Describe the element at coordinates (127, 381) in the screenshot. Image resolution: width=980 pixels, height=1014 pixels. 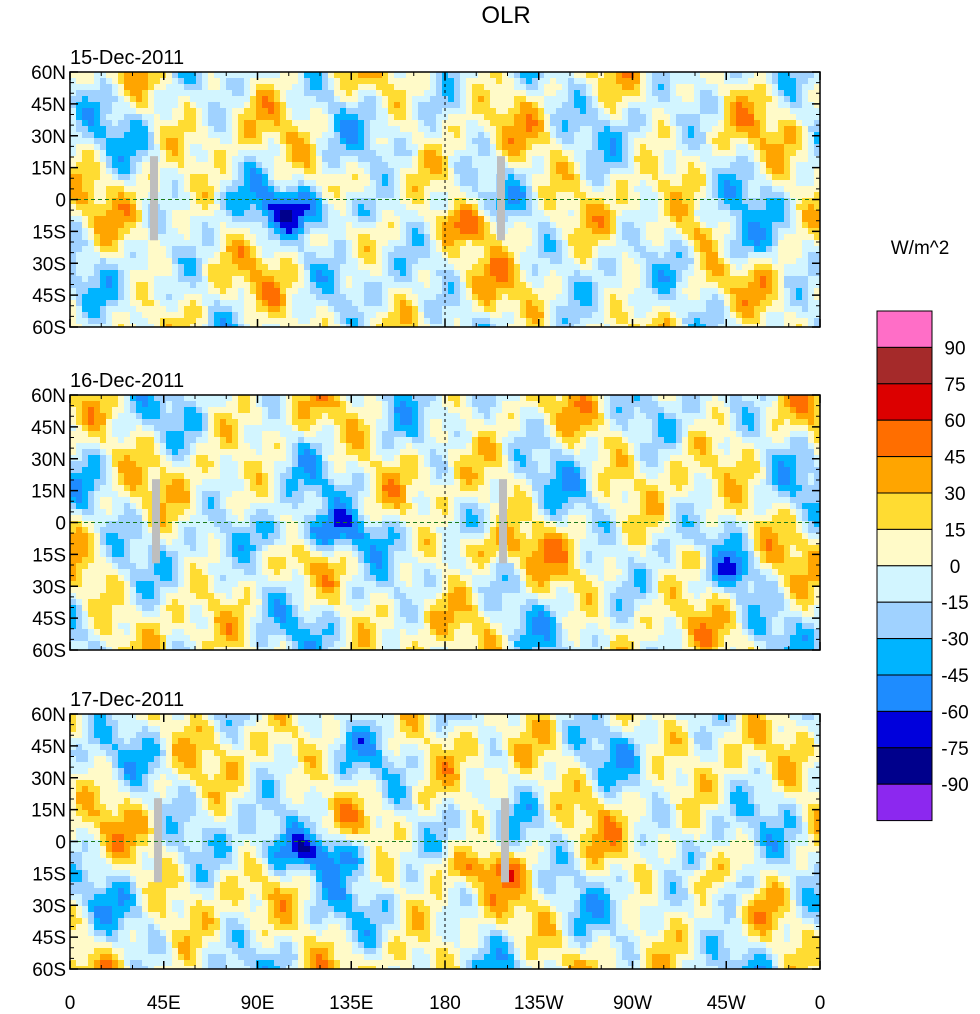
I see `panel-date-label: 16-Dec-2011` at that location.